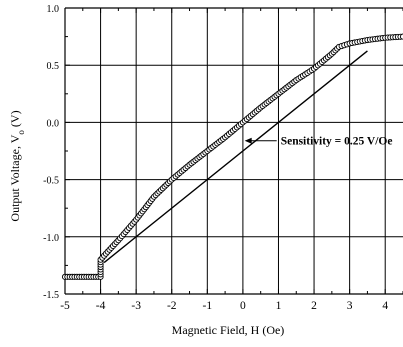  Describe the element at coordinates (279, 306) in the screenshot. I see `x-tick-label: 1` at that location.